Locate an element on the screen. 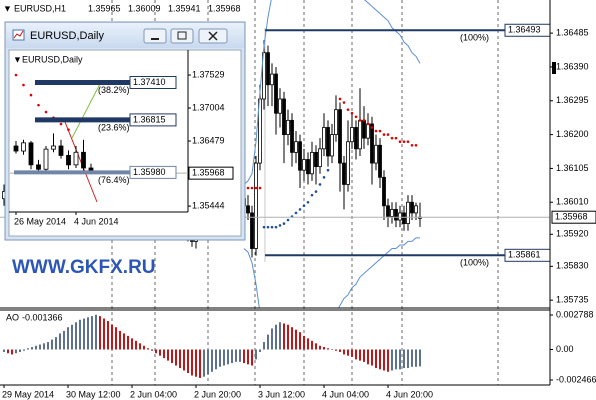 The height and width of the screenshot is (400, 596). x-tick-label: 30 May 12:00 is located at coordinates (93, 394).